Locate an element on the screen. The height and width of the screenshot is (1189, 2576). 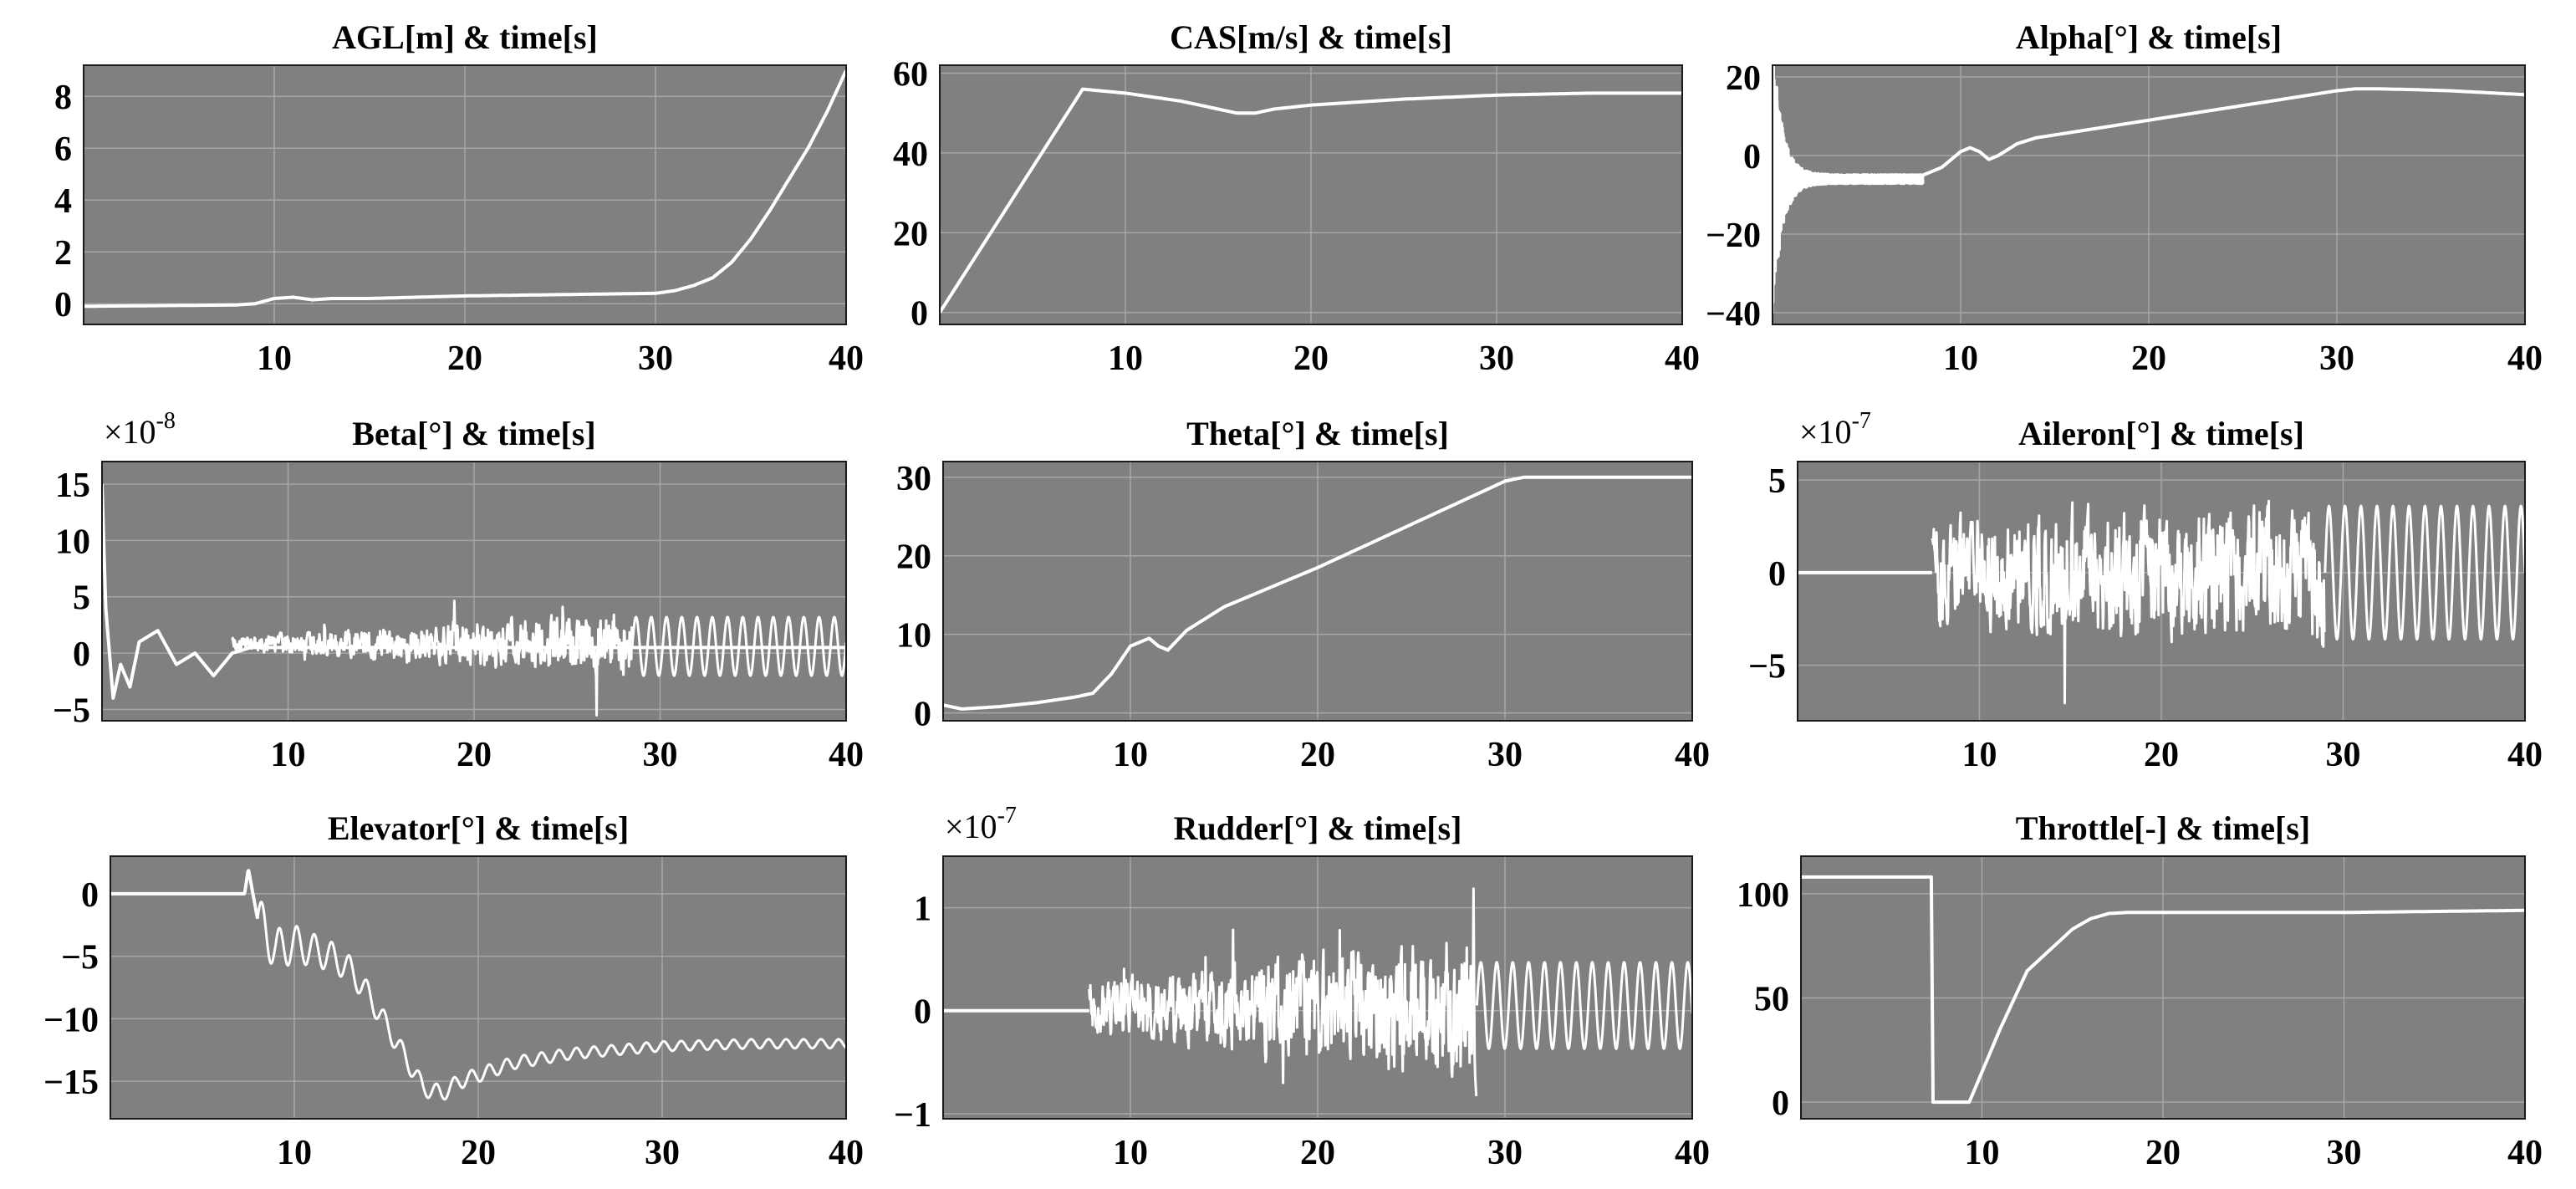
chart-title: AGL[m] & time[s] is located at coordinates (465, 37).